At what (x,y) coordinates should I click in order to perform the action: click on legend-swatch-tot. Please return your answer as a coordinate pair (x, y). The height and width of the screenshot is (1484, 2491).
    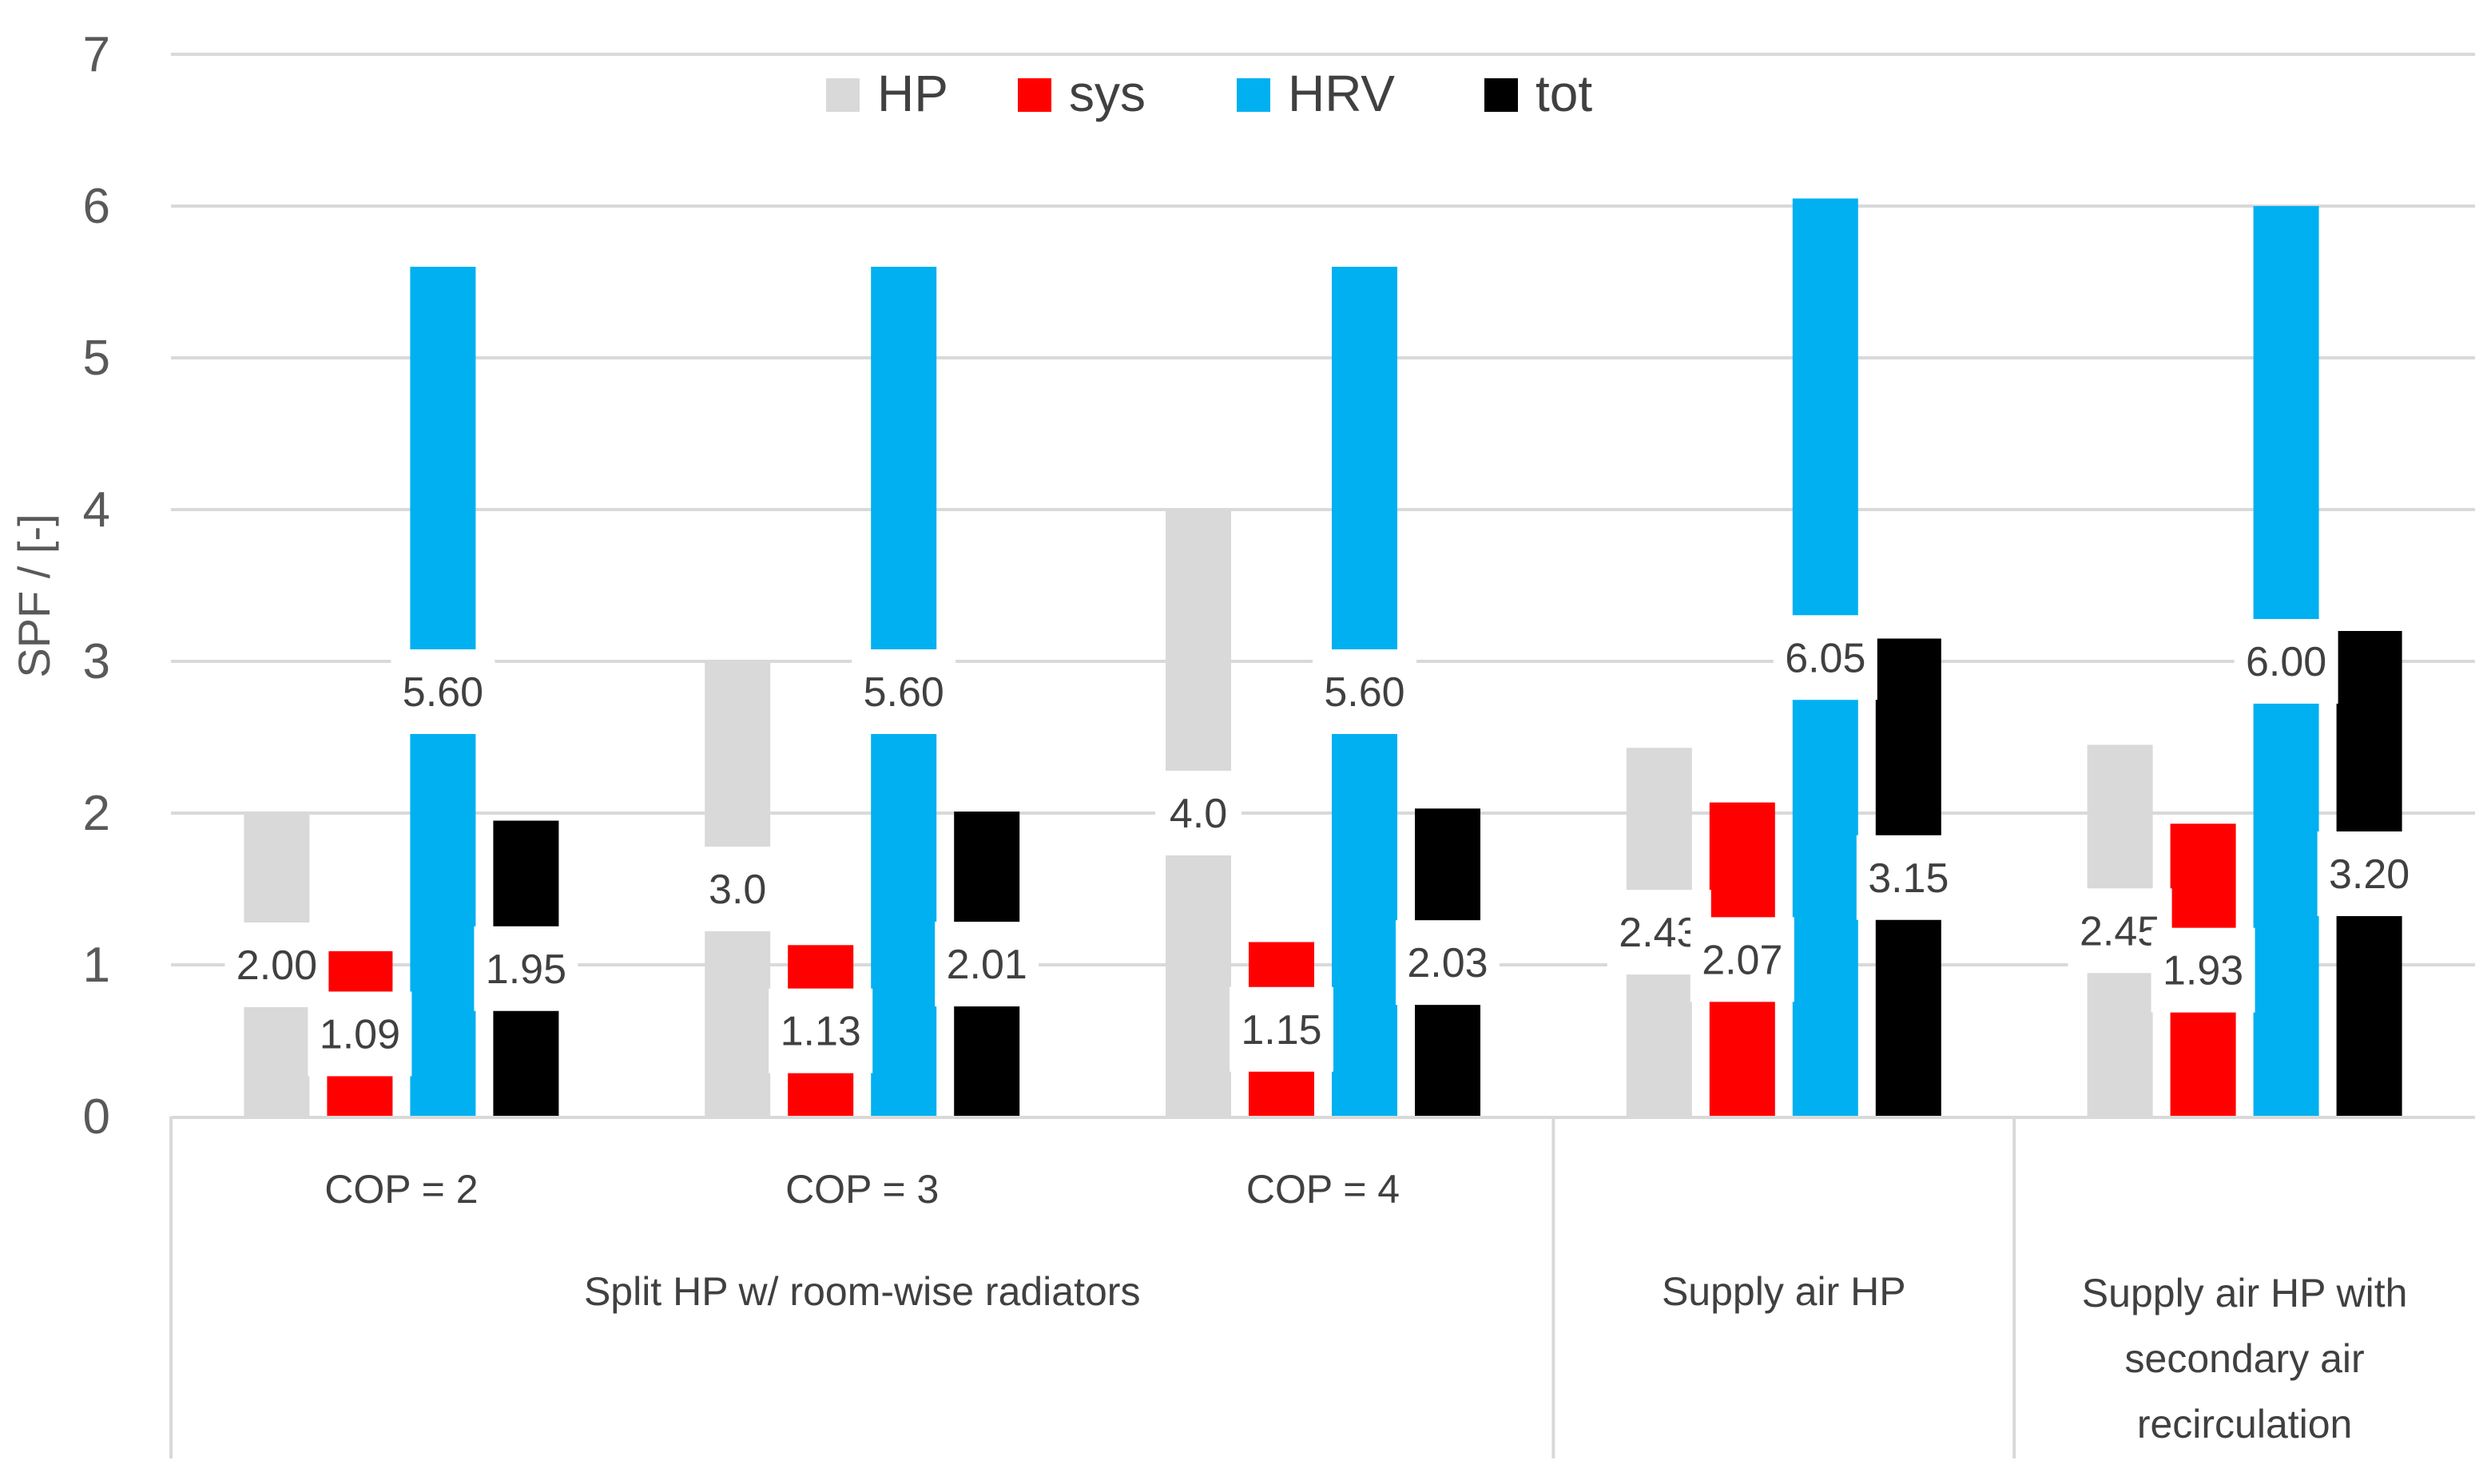
    Looking at the image, I should click on (1501, 95).